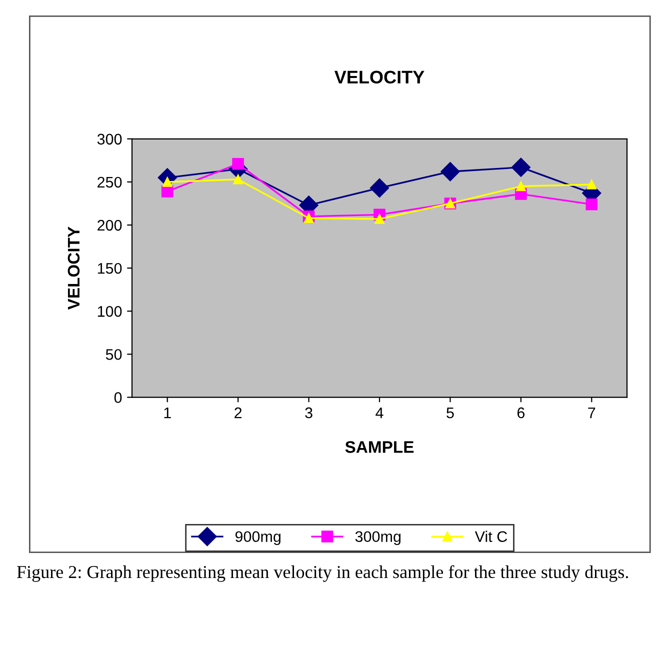 This screenshot has height=646, width=660. I want to click on y-axis-title: VELOCITY, so click(74, 268).